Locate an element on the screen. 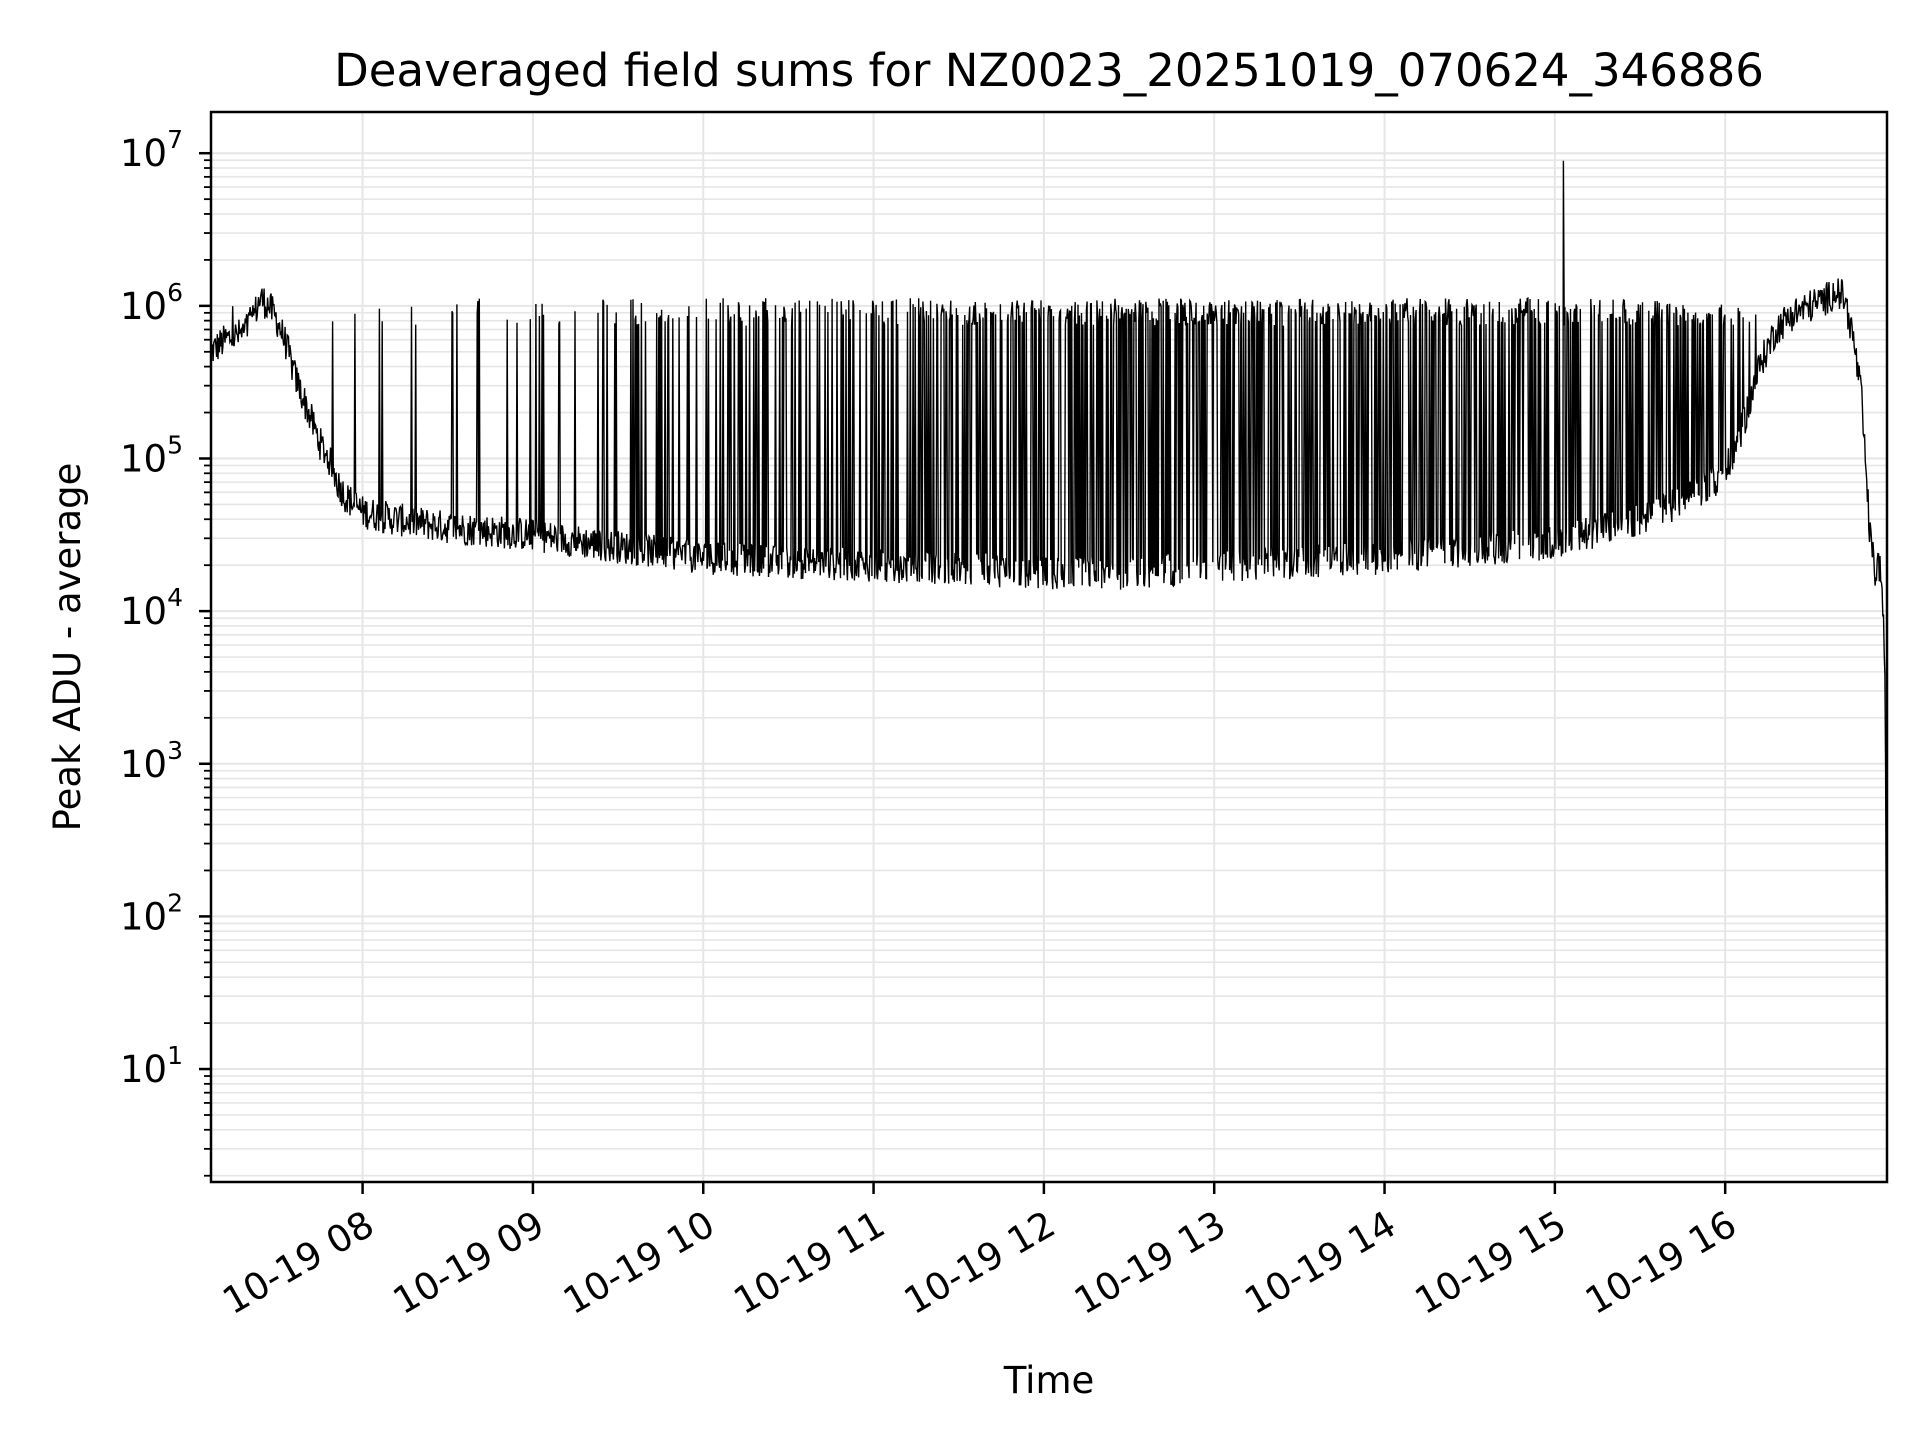 This screenshot has width=1920, height=1440. y-tick-label: 10¹ is located at coordinates (151, 1066).